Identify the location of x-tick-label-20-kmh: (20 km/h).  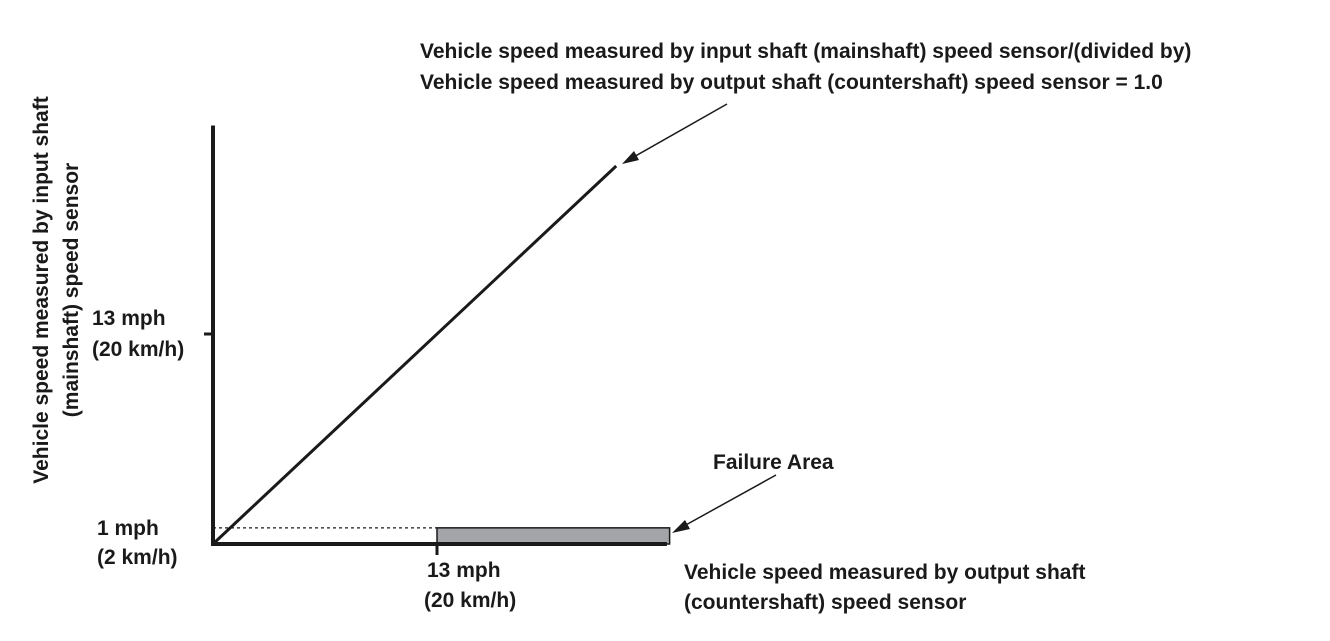
(470, 600).